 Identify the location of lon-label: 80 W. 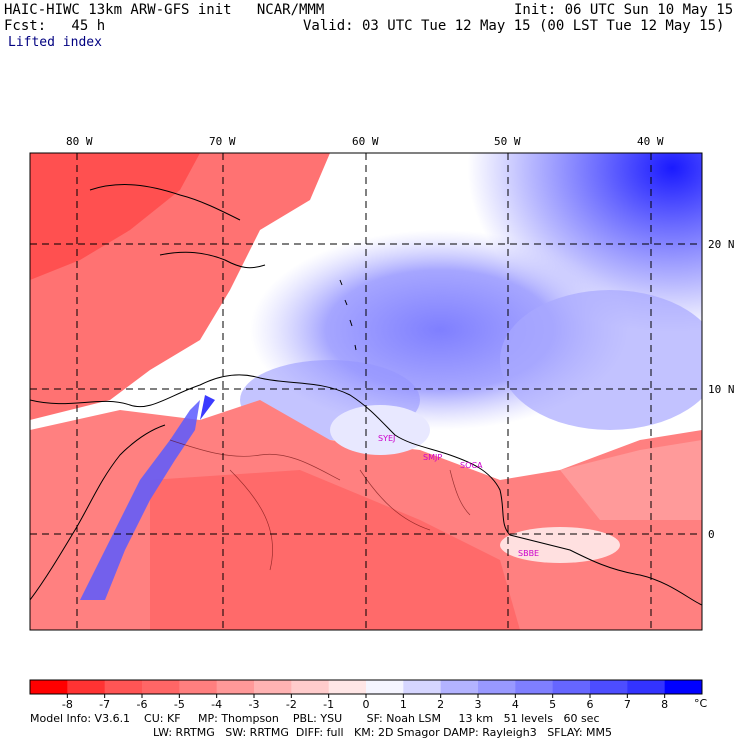
(79, 141).